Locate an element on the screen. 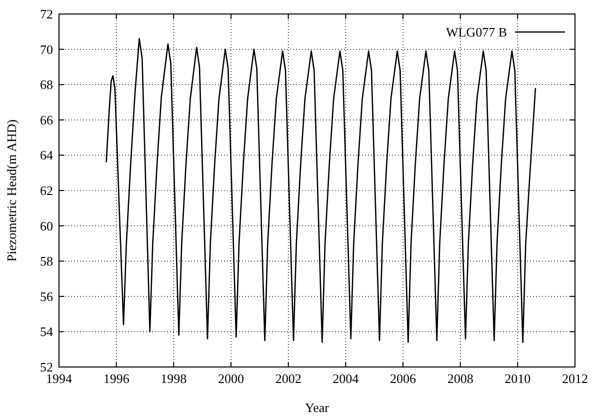 The image size is (592, 420). x-axis-title: Year is located at coordinates (317, 407).